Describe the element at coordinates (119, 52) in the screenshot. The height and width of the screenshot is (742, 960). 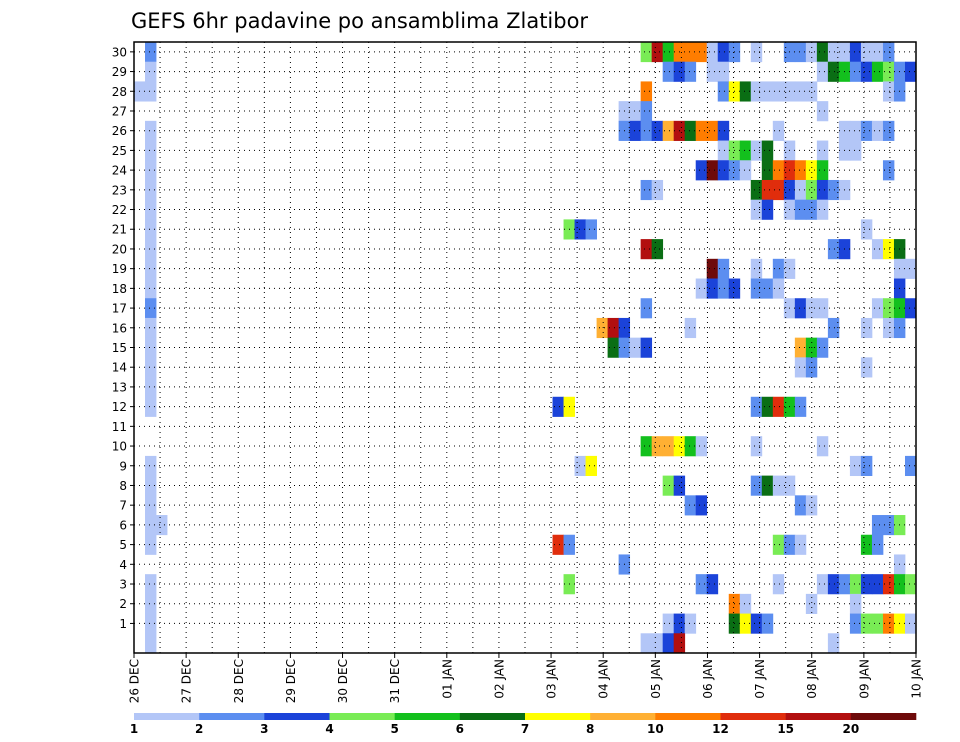
I see `y-tick-label: 30` at that location.